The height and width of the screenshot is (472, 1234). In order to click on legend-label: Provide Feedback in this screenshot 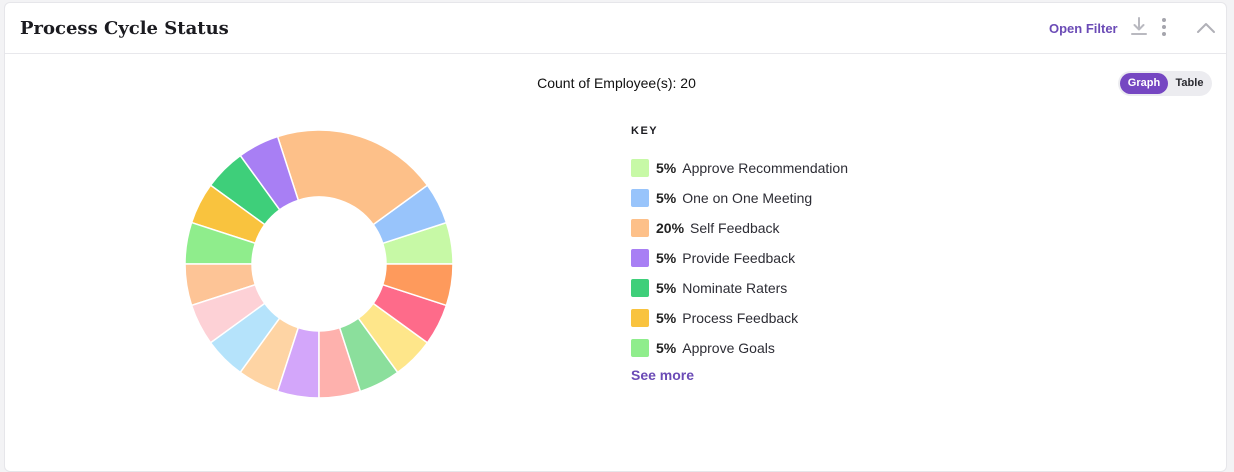, I will do `click(739, 258)`.